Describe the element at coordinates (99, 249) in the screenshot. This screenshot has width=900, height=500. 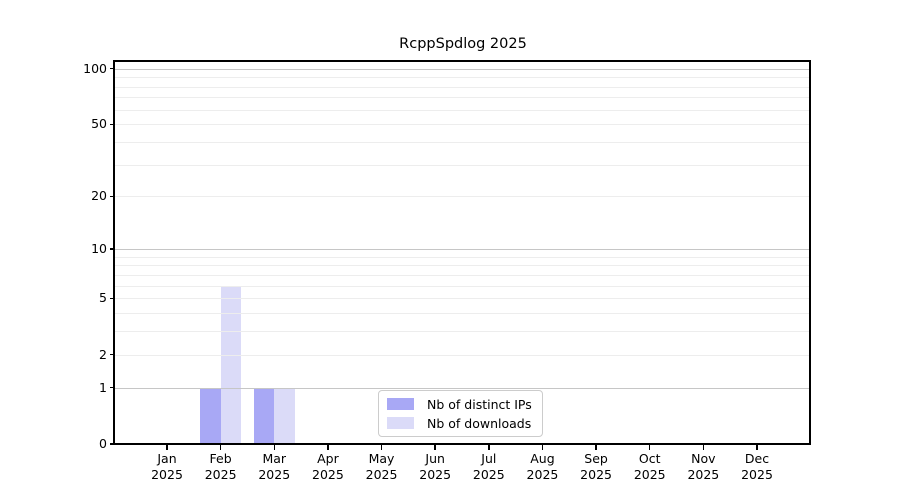
I see `y-tick-label: 10` at that location.